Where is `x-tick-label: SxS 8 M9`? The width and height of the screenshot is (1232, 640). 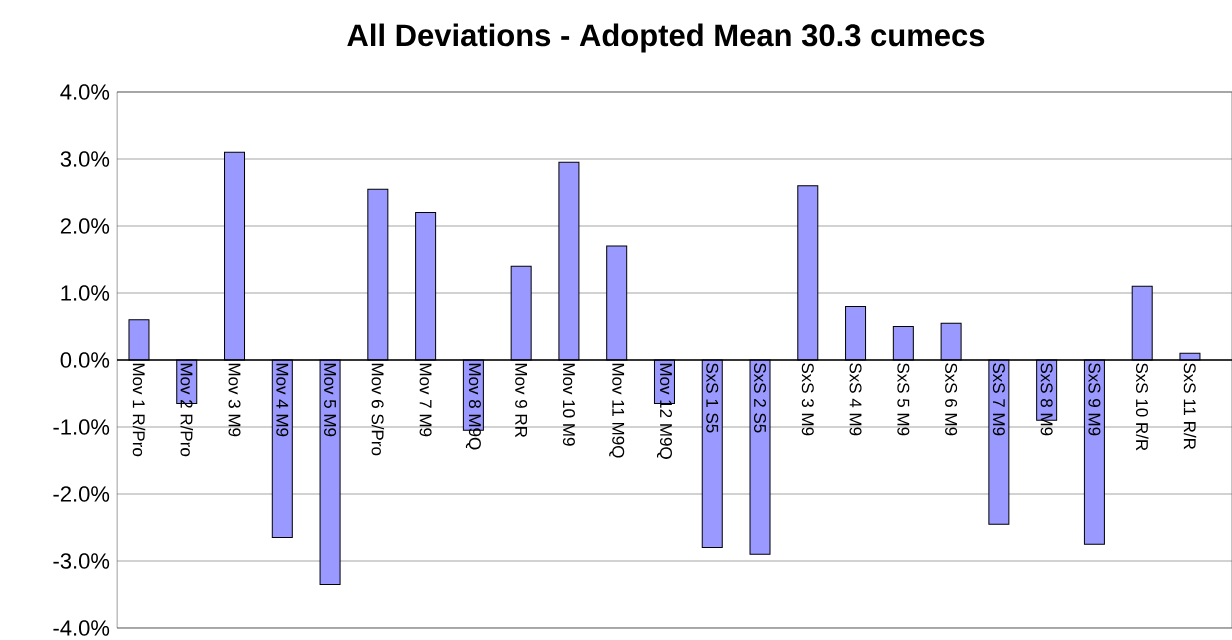
x-tick-label: SxS 8 M9 is located at coordinates (1046, 399).